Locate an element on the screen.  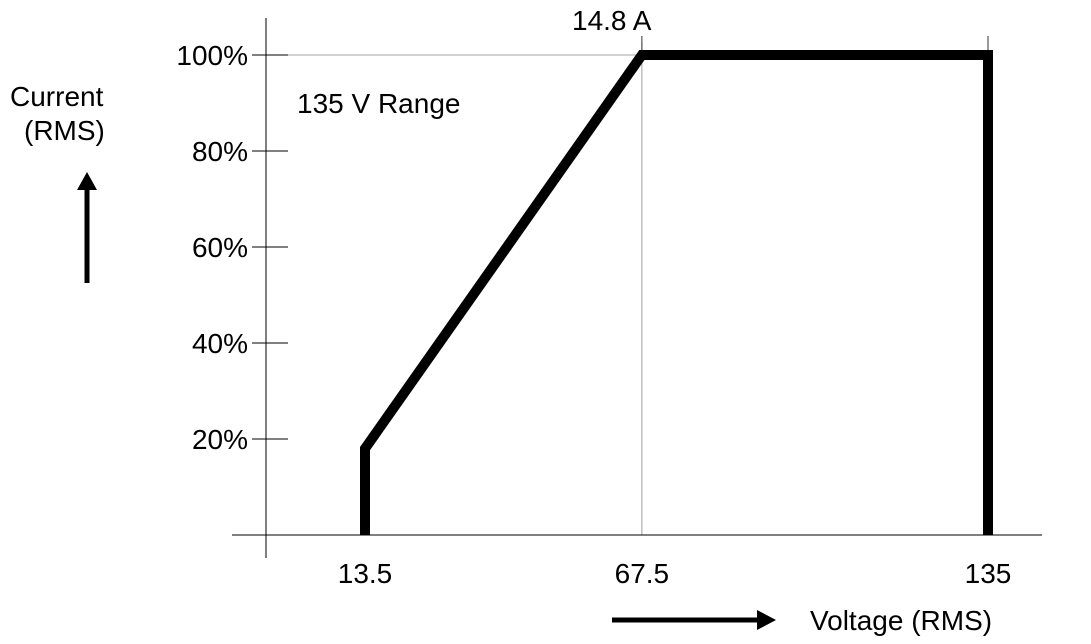
y-axis-label-line2: (RMS) is located at coordinates (64, 130).